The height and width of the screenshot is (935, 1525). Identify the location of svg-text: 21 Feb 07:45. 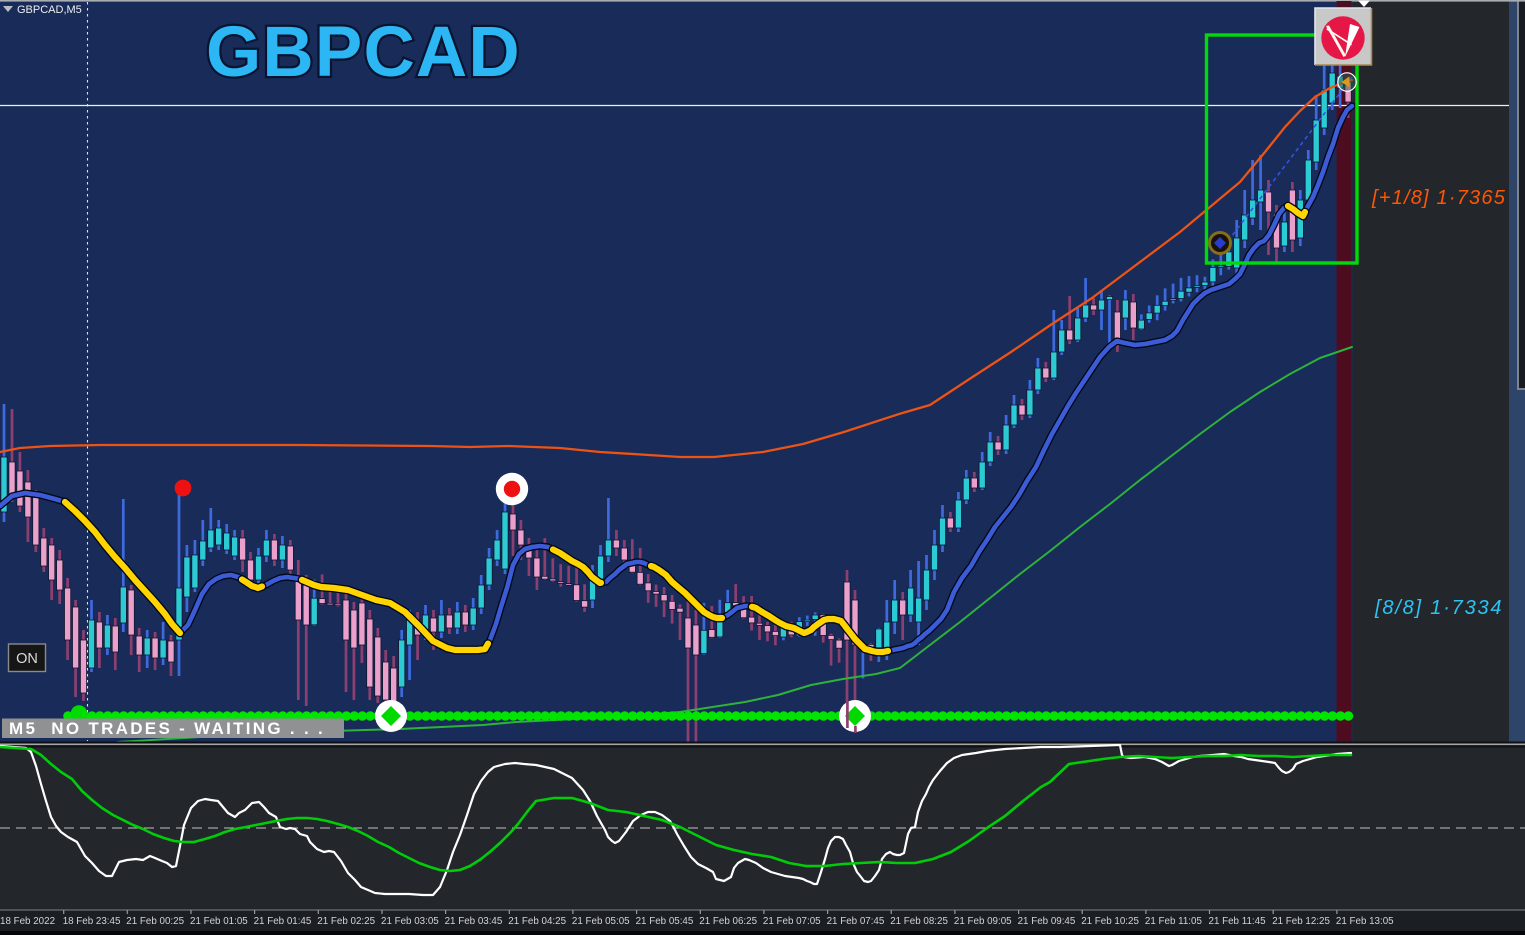
(856, 921).